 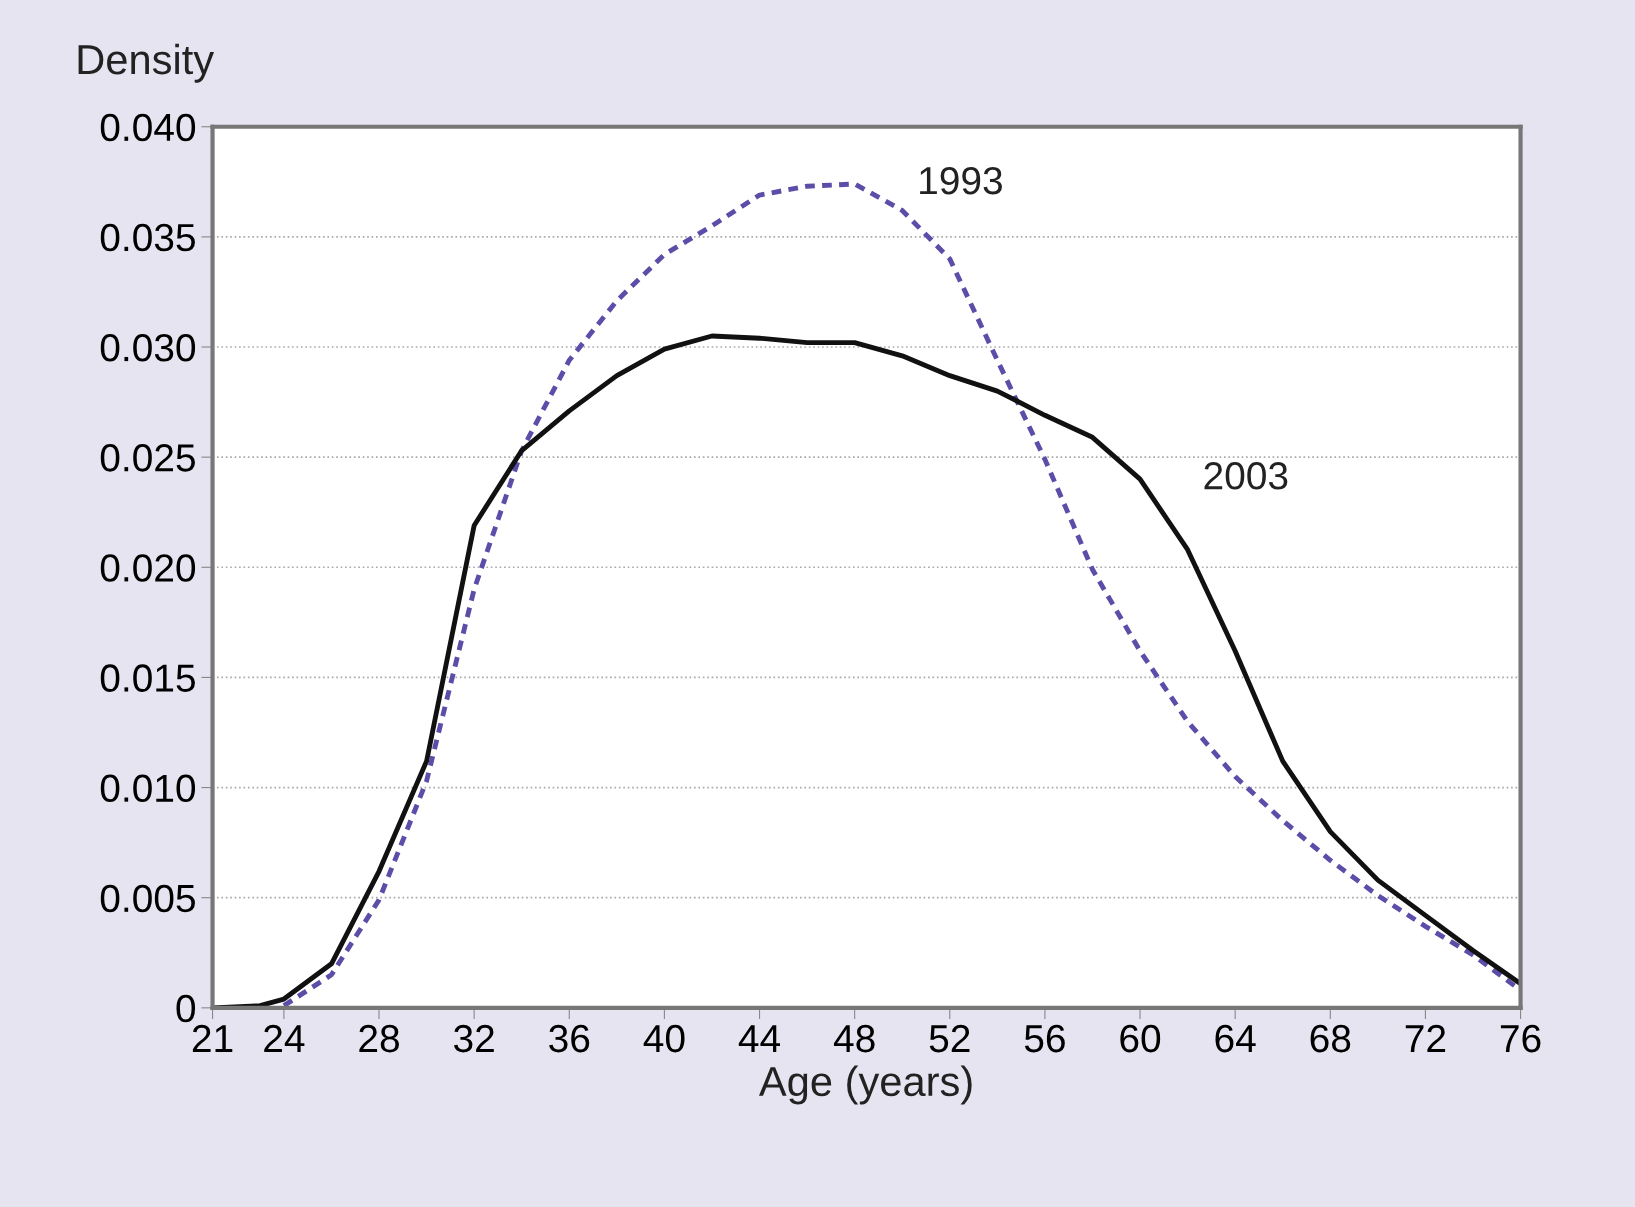 What do you see at coordinates (379, 1038) in the screenshot?
I see `x-tick-label: 28` at bounding box center [379, 1038].